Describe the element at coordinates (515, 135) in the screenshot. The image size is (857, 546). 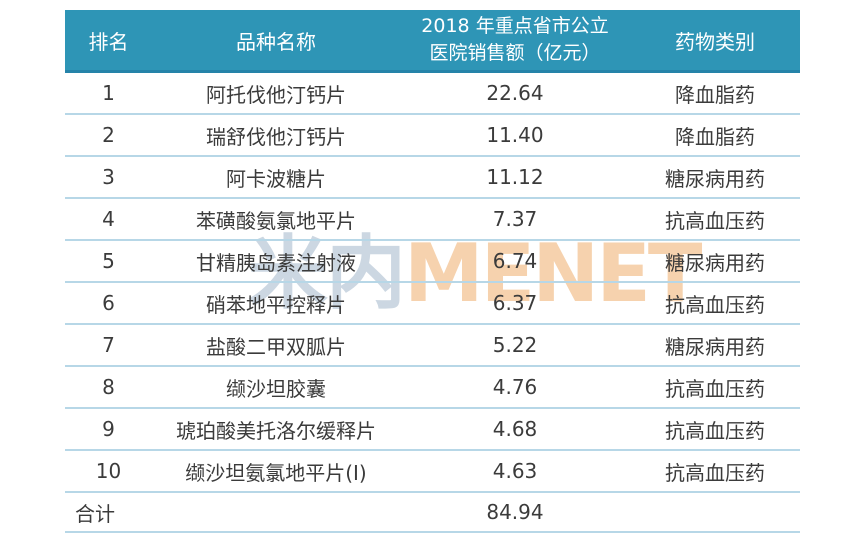
I see `sales-cell: 11.40` at that location.